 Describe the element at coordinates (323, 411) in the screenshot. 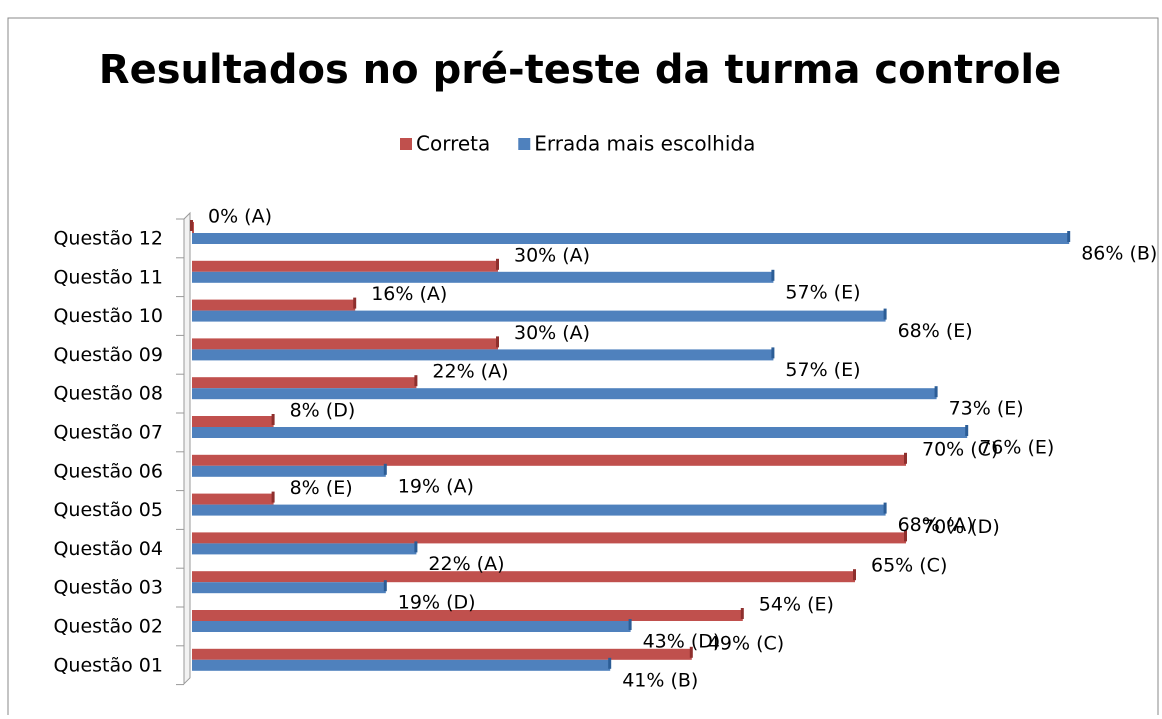

I see `value-label: 8% (D)` at that location.